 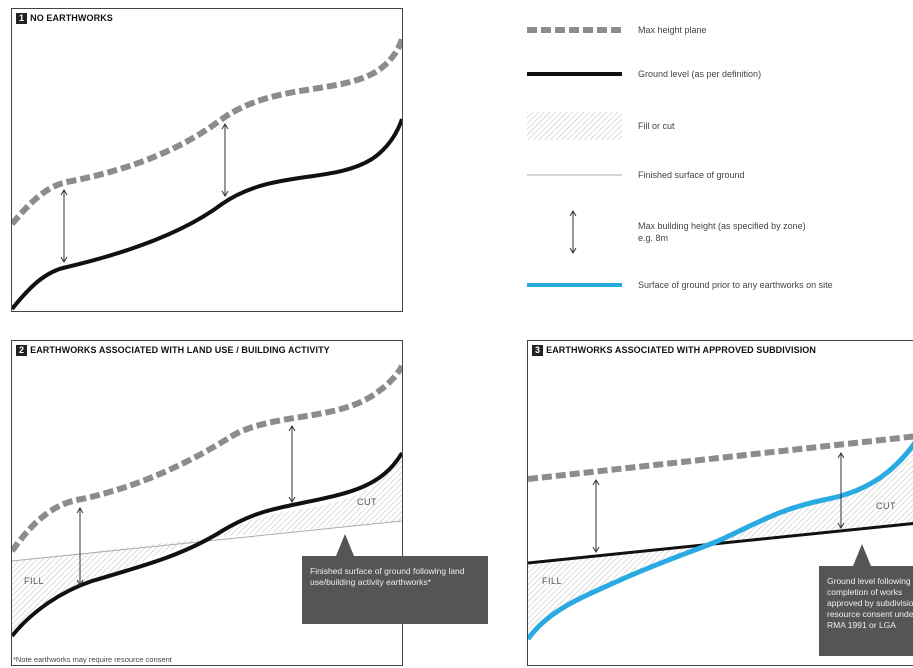 What do you see at coordinates (538, 350) in the screenshot?
I see `panel-number: 3` at bounding box center [538, 350].